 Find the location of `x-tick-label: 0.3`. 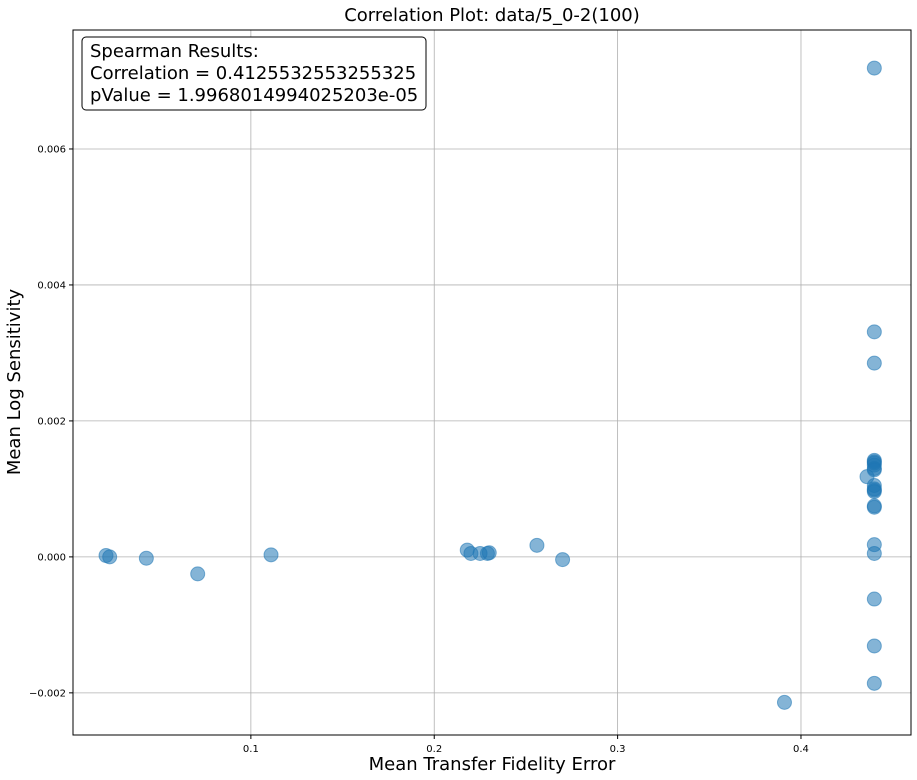

x-tick-label: 0.3 is located at coordinates (618, 749).